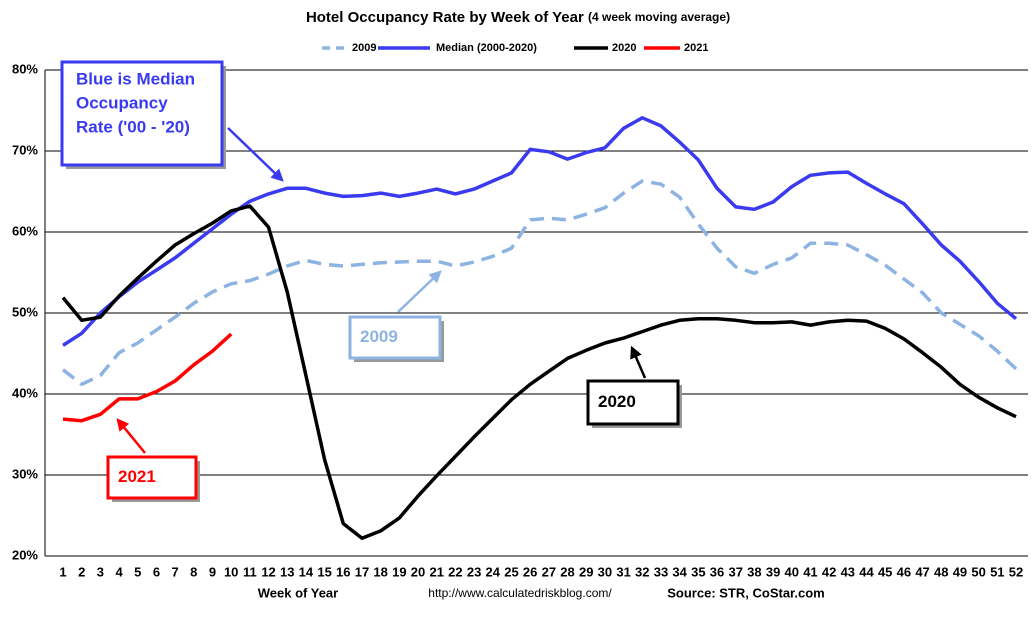  Describe the element at coordinates (122, 102) in the screenshot. I see `annotation-text: Occupancy` at that location.